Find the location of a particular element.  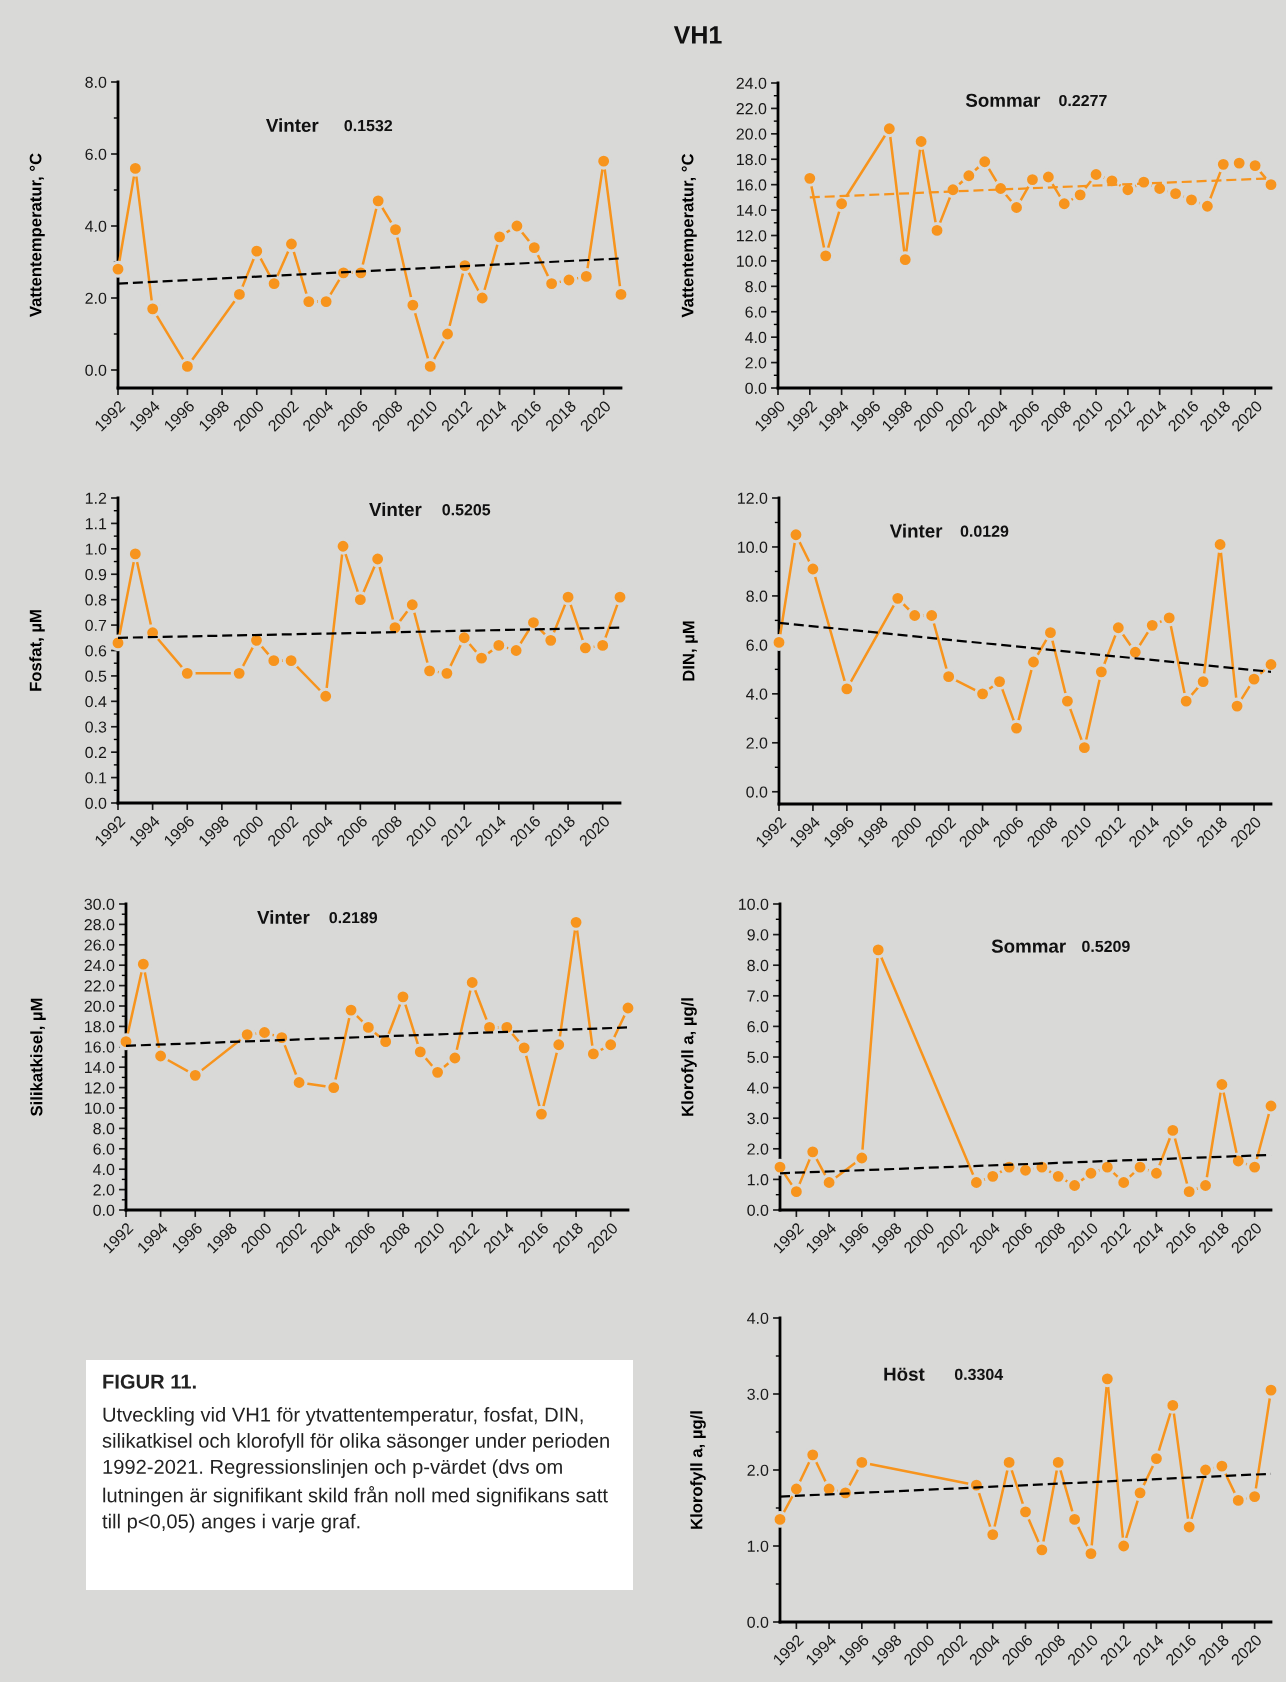

annotation: 0.0129 is located at coordinates (984, 531).